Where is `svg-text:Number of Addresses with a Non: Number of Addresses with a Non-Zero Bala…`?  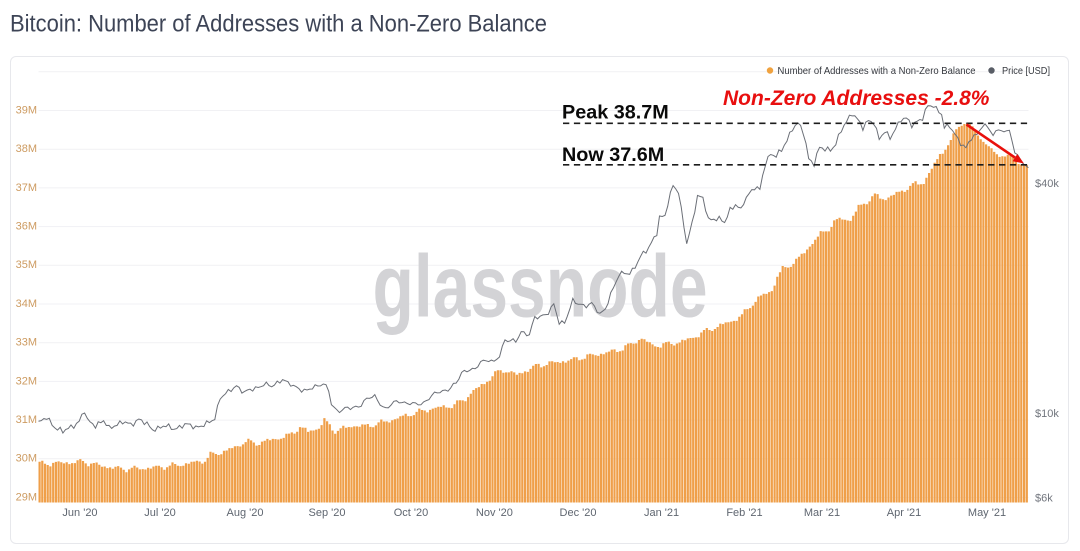
svg-text:Number of Addresses with a Non: Number of Addresses with a Non-Zero Bala… is located at coordinates (877, 71).